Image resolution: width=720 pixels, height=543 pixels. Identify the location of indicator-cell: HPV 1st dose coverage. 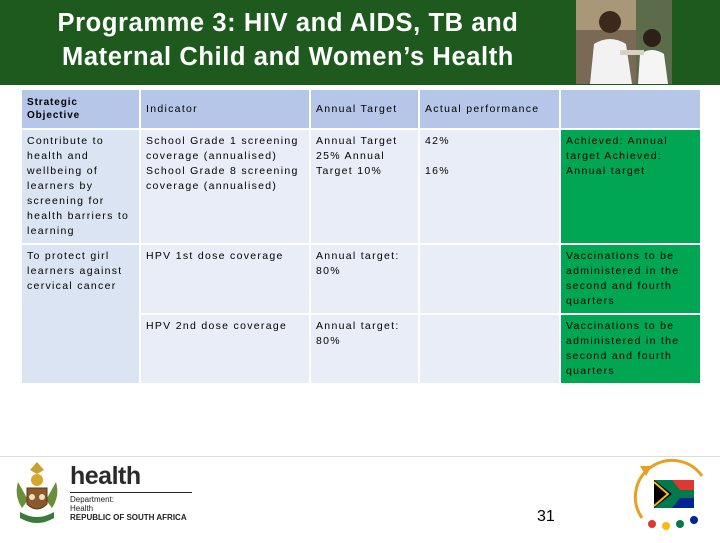
(225, 279).